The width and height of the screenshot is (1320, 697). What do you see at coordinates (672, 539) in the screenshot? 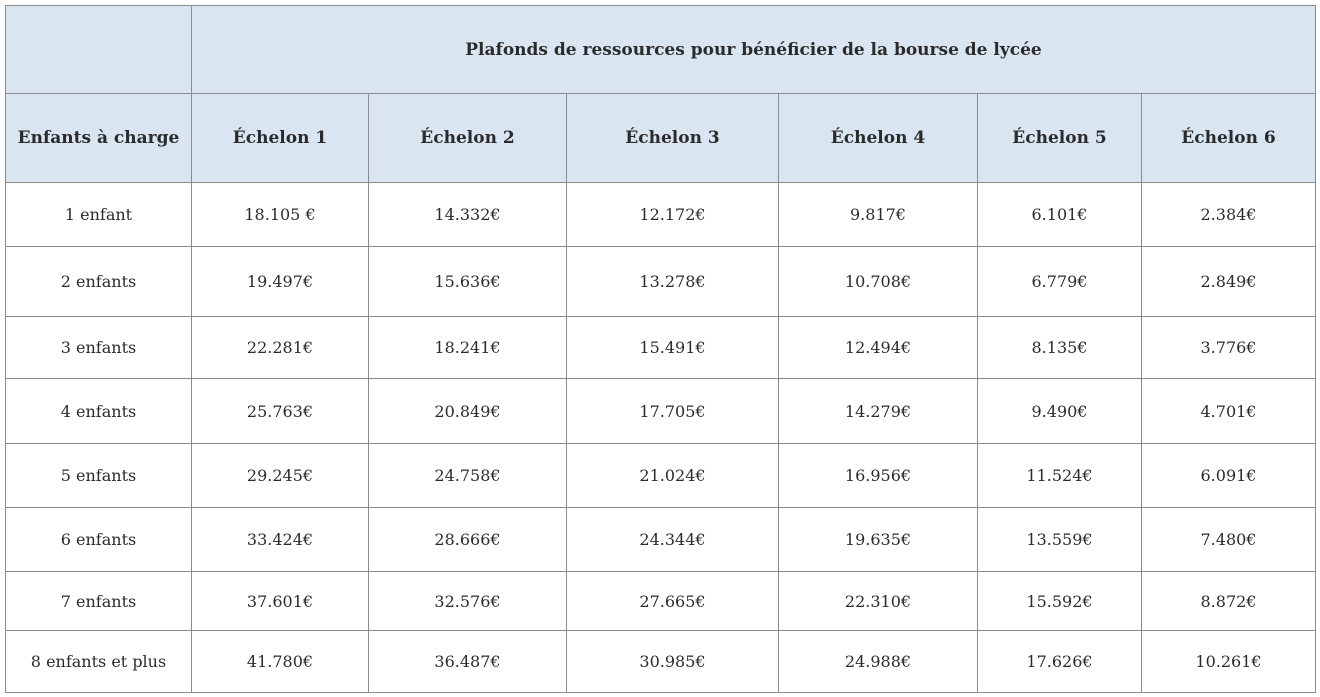
I see `table-cell: 24.344€` at bounding box center [672, 539].